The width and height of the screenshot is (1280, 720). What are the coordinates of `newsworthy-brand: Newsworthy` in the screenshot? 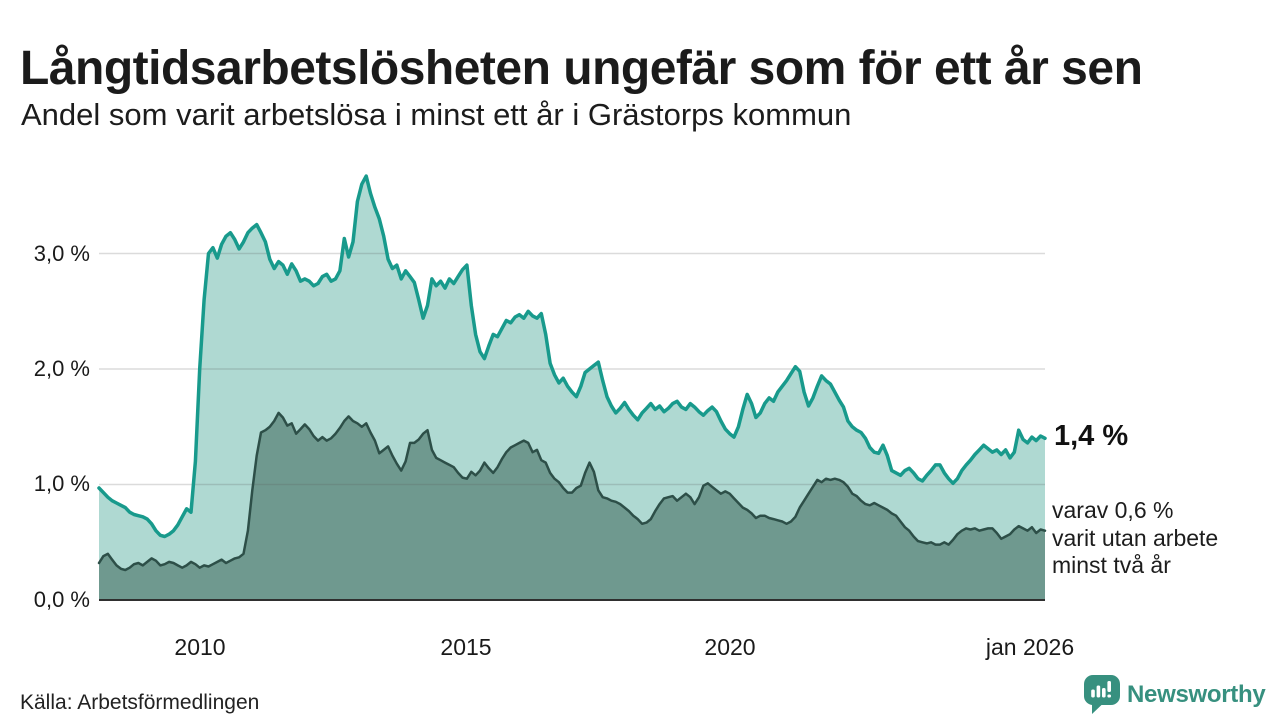 It's located at (1174, 695).